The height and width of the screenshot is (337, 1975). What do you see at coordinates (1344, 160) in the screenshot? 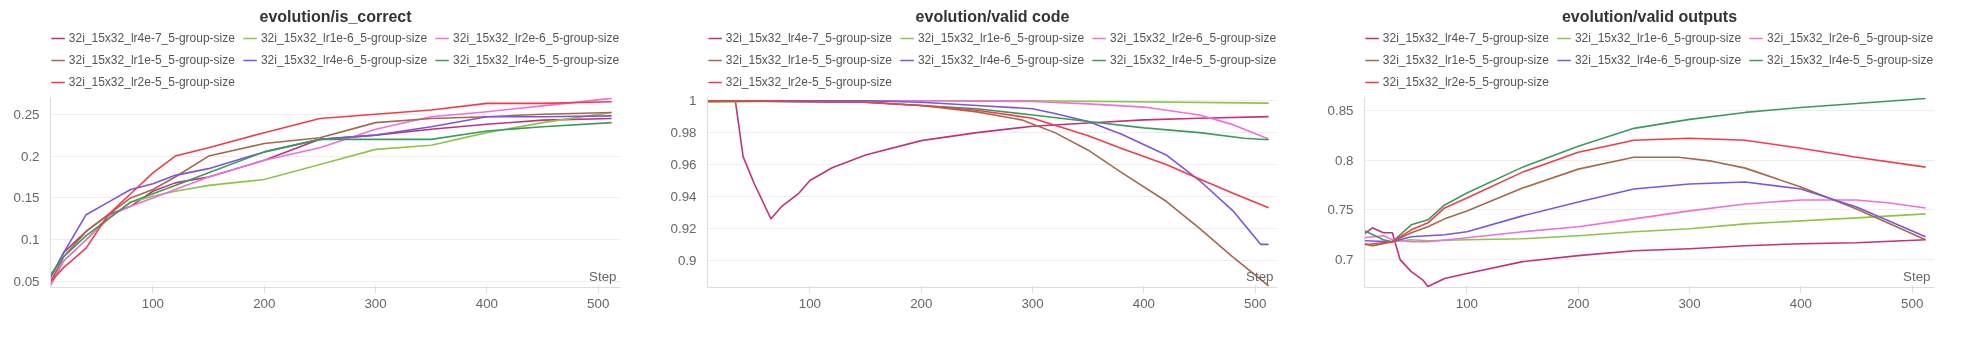
I see `y-tick-label: 0.8` at bounding box center [1344, 160].